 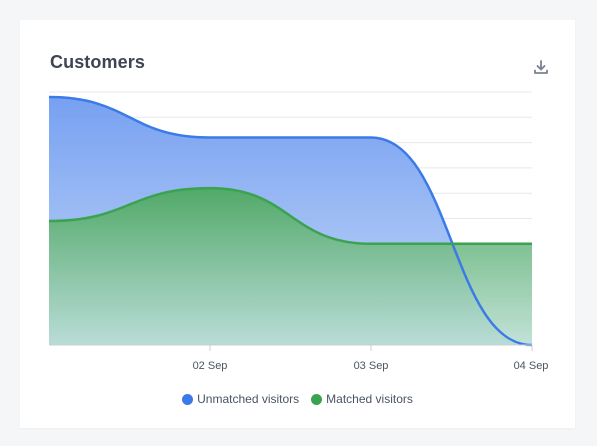 I want to click on legend-item-unmatched: Unmatched visitors, so click(x=240, y=399).